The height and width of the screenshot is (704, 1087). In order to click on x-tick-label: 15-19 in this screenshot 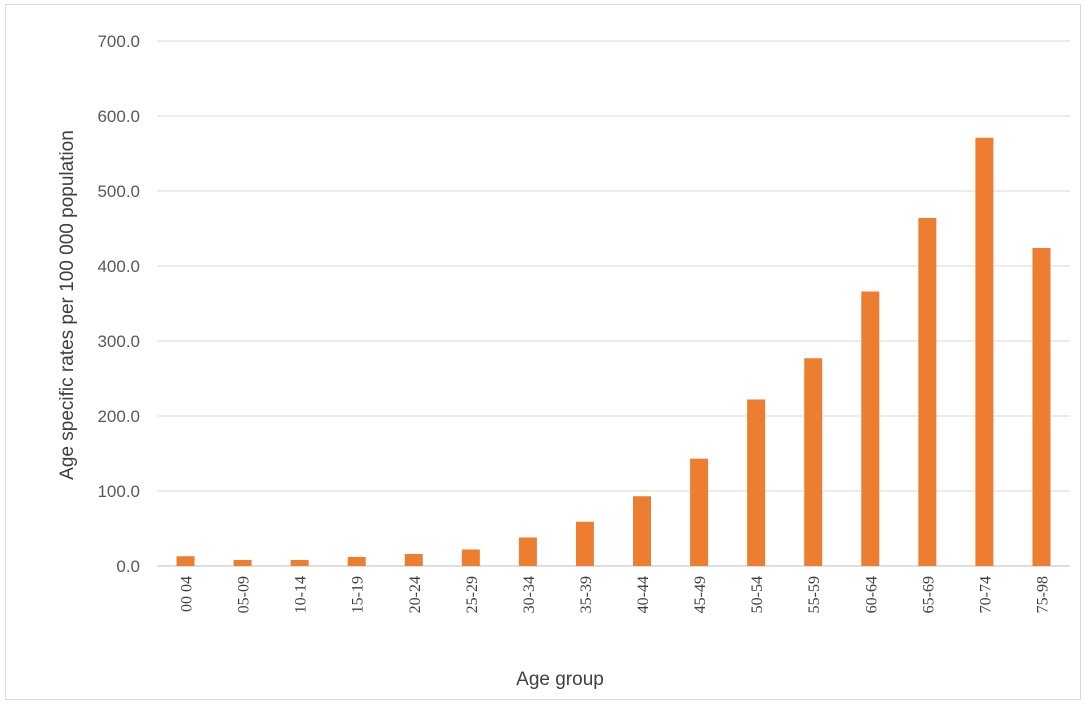, I will do `click(358, 594)`.